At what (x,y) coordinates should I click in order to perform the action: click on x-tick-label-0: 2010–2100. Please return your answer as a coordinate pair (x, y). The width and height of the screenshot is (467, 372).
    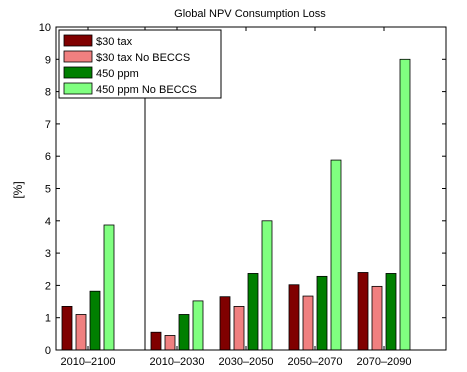
    Looking at the image, I should click on (87, 362).